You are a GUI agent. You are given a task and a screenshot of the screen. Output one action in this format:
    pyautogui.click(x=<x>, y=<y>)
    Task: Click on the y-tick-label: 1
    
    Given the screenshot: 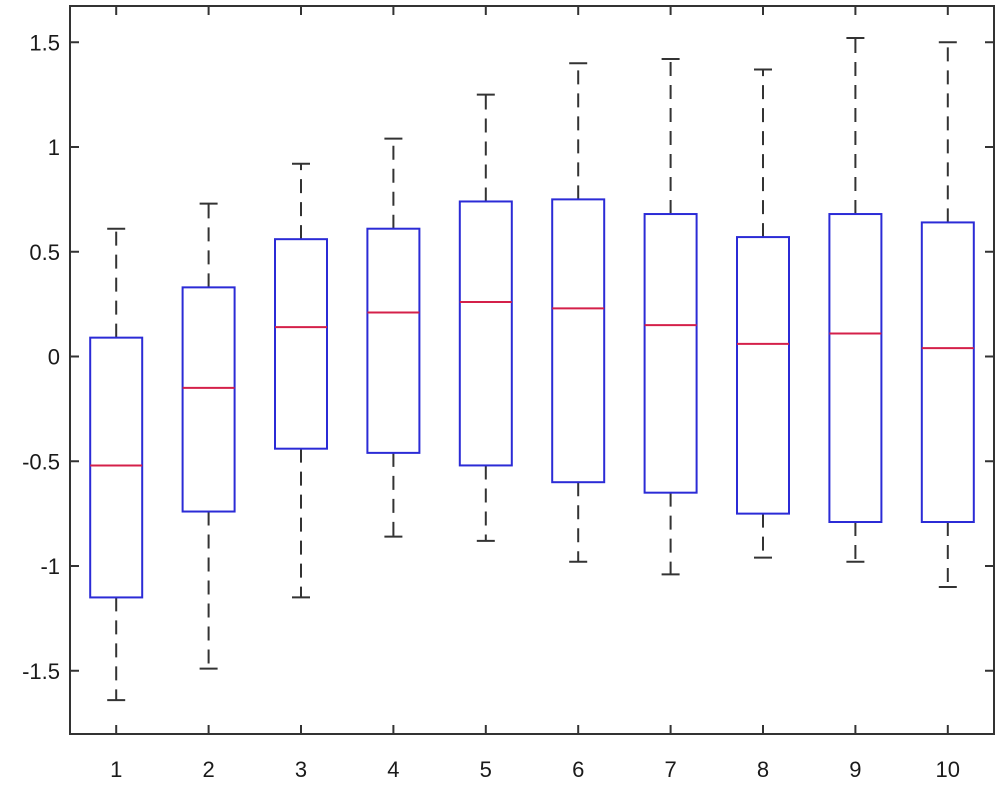 What is the action you would take?
    pyautogui.click(x=54, y=147)
    